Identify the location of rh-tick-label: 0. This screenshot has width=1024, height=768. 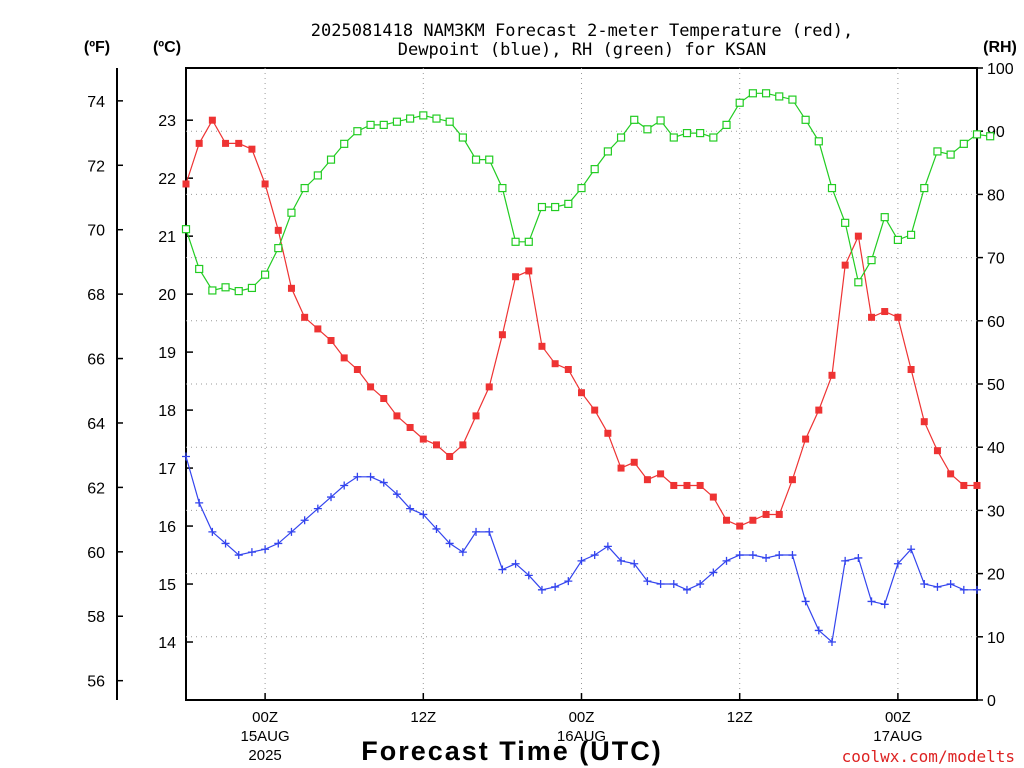
(991, 701).